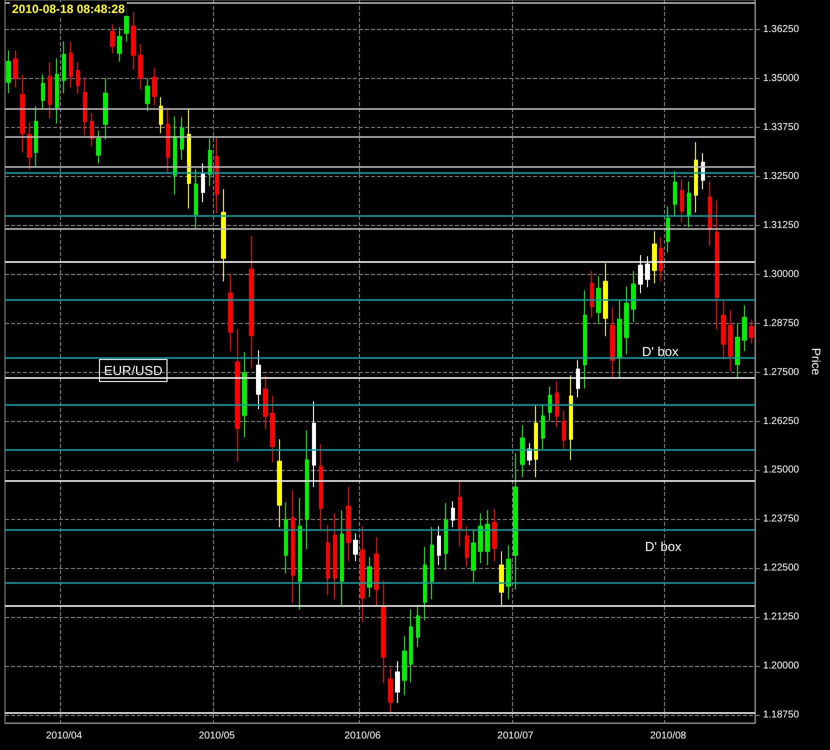  Describe the element at coordinates (781, 372) in the screenshot. I see `y-tick-label: 1.27500` at that location.